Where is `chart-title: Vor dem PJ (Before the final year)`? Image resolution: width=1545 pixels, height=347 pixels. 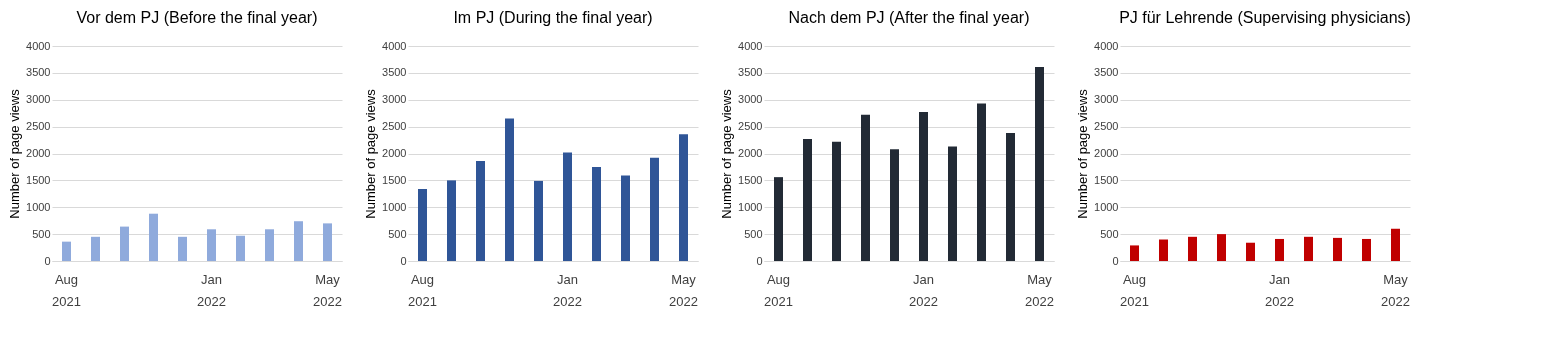
chart-title: Vor dem PJ (Before the final year) is located at coordinates (197, 17).